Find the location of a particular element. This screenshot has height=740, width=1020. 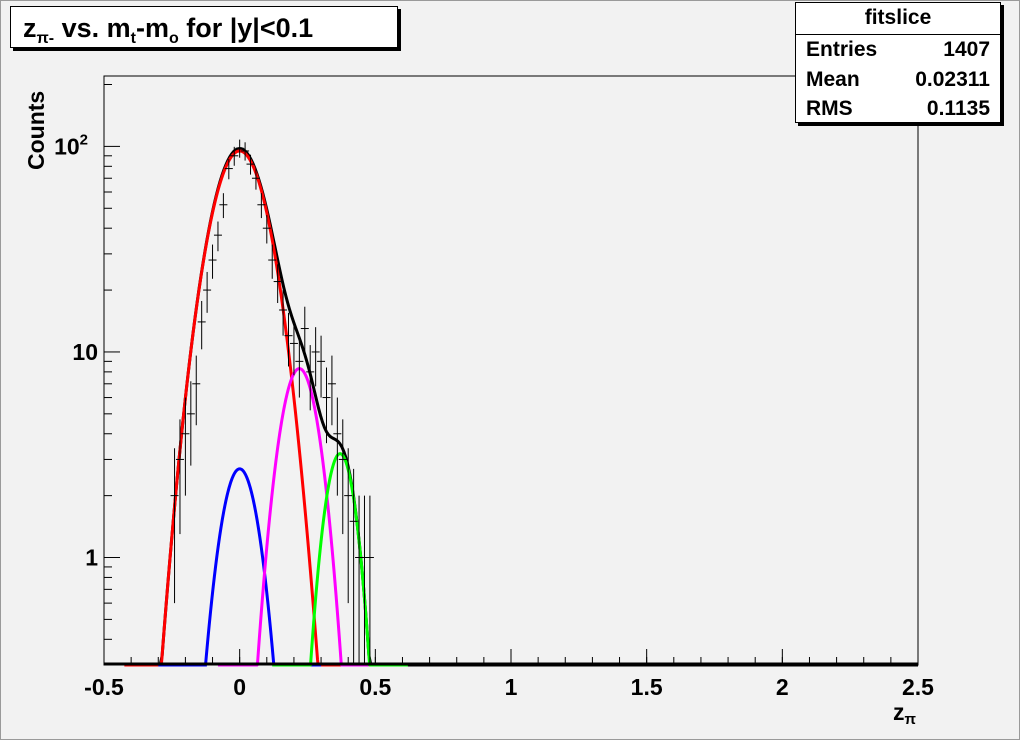

stats-title: fitslice is located at coordinates (898, 19).